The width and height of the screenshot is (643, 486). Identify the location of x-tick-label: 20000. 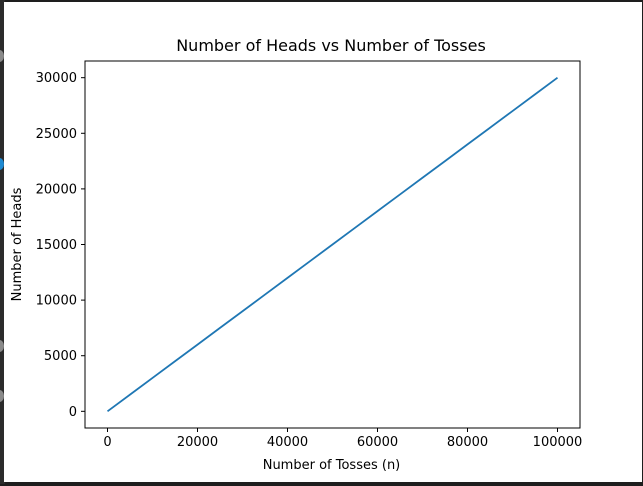
(197, 442).